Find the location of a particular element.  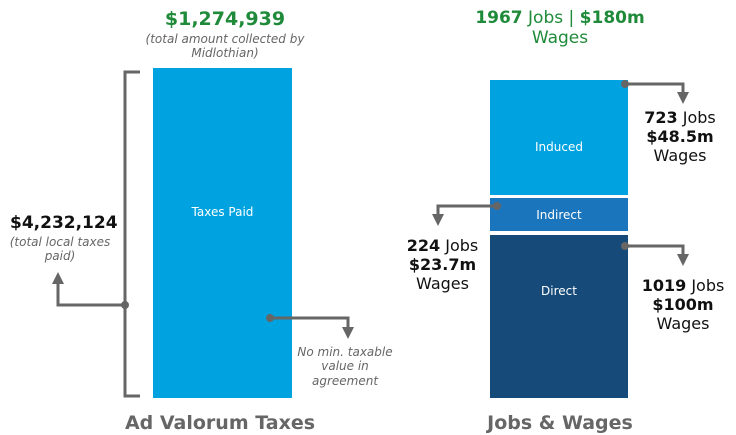

jobs: 224 is located at coordinates (423, 245).